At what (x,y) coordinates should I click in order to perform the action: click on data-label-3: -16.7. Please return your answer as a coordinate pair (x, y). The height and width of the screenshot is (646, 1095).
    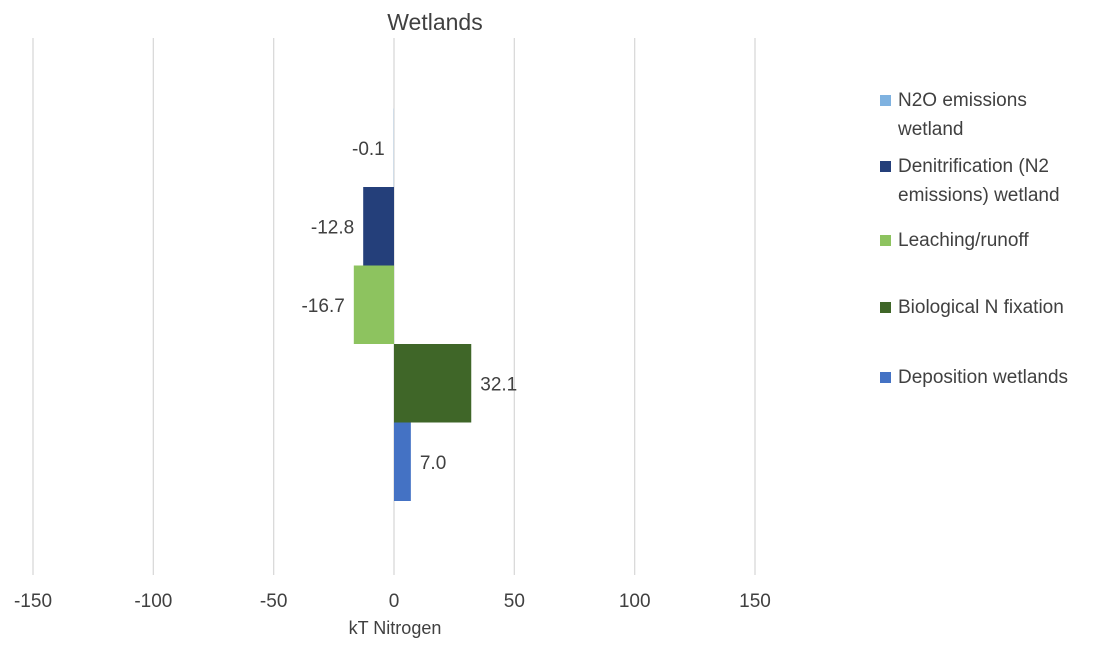
    Looking at the image, I should click on (322, 306).